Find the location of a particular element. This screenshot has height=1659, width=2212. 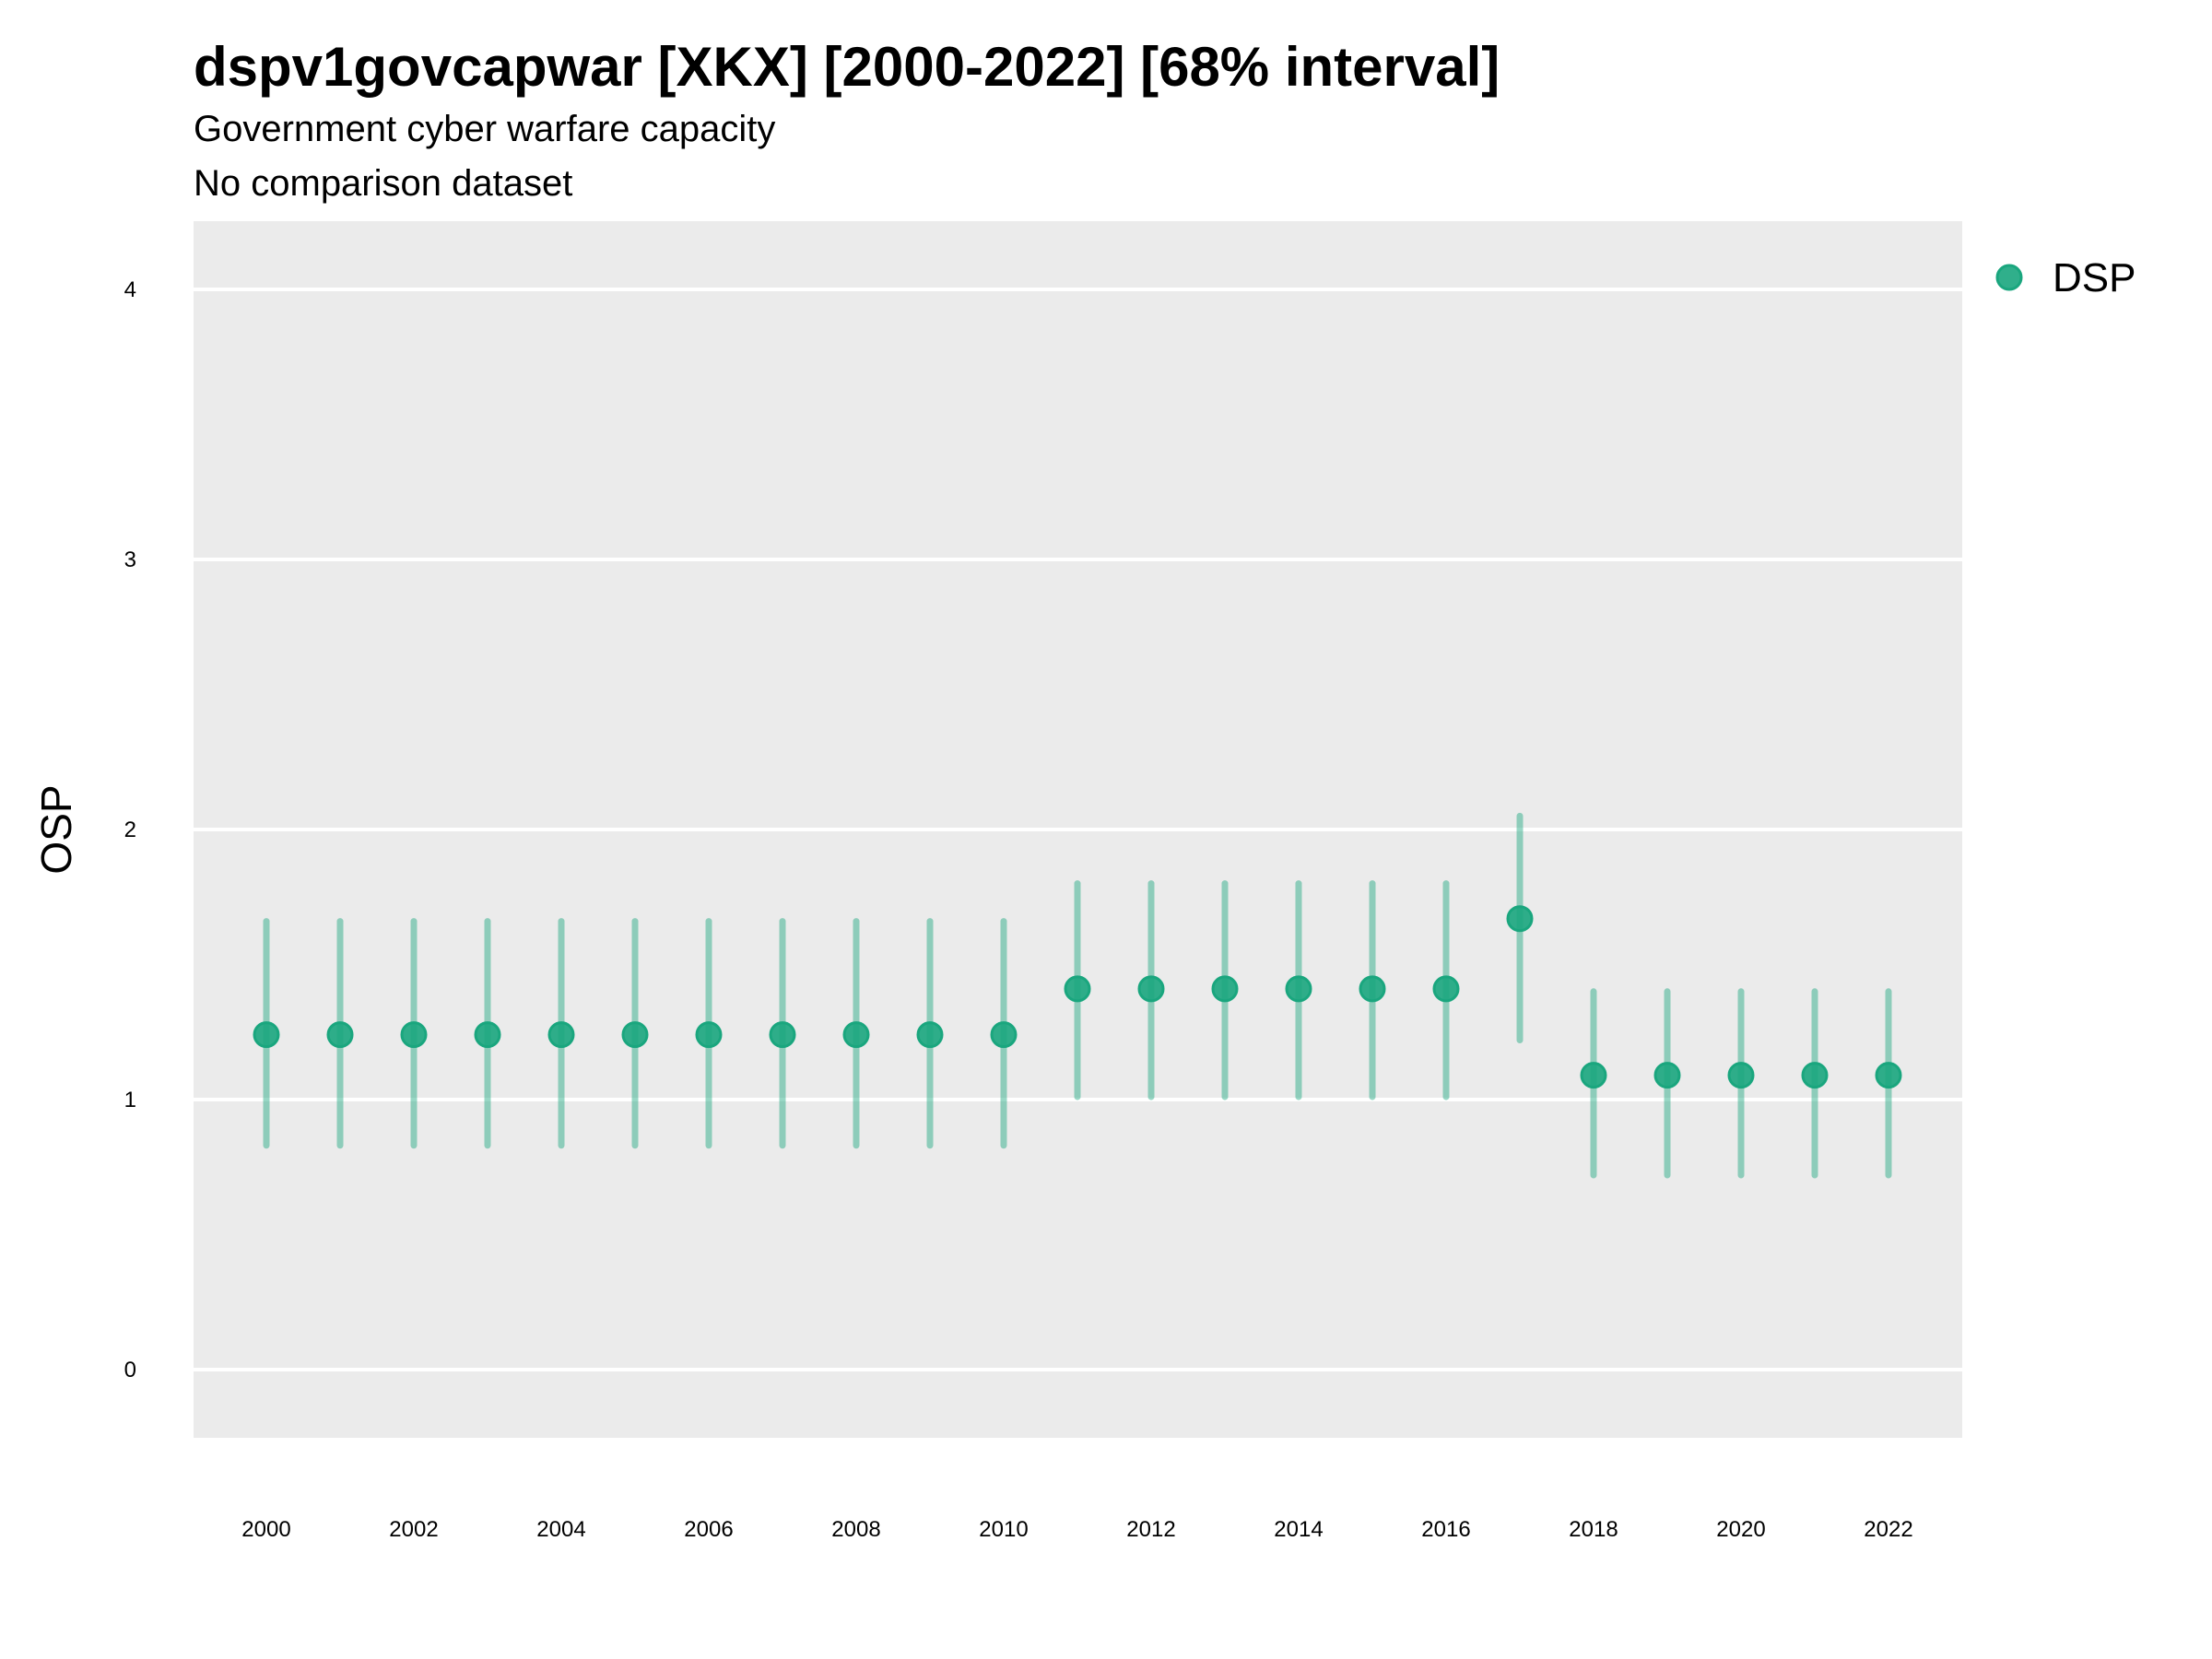

x-tick-label: 2012 is located at coordinates (1150, 1529).